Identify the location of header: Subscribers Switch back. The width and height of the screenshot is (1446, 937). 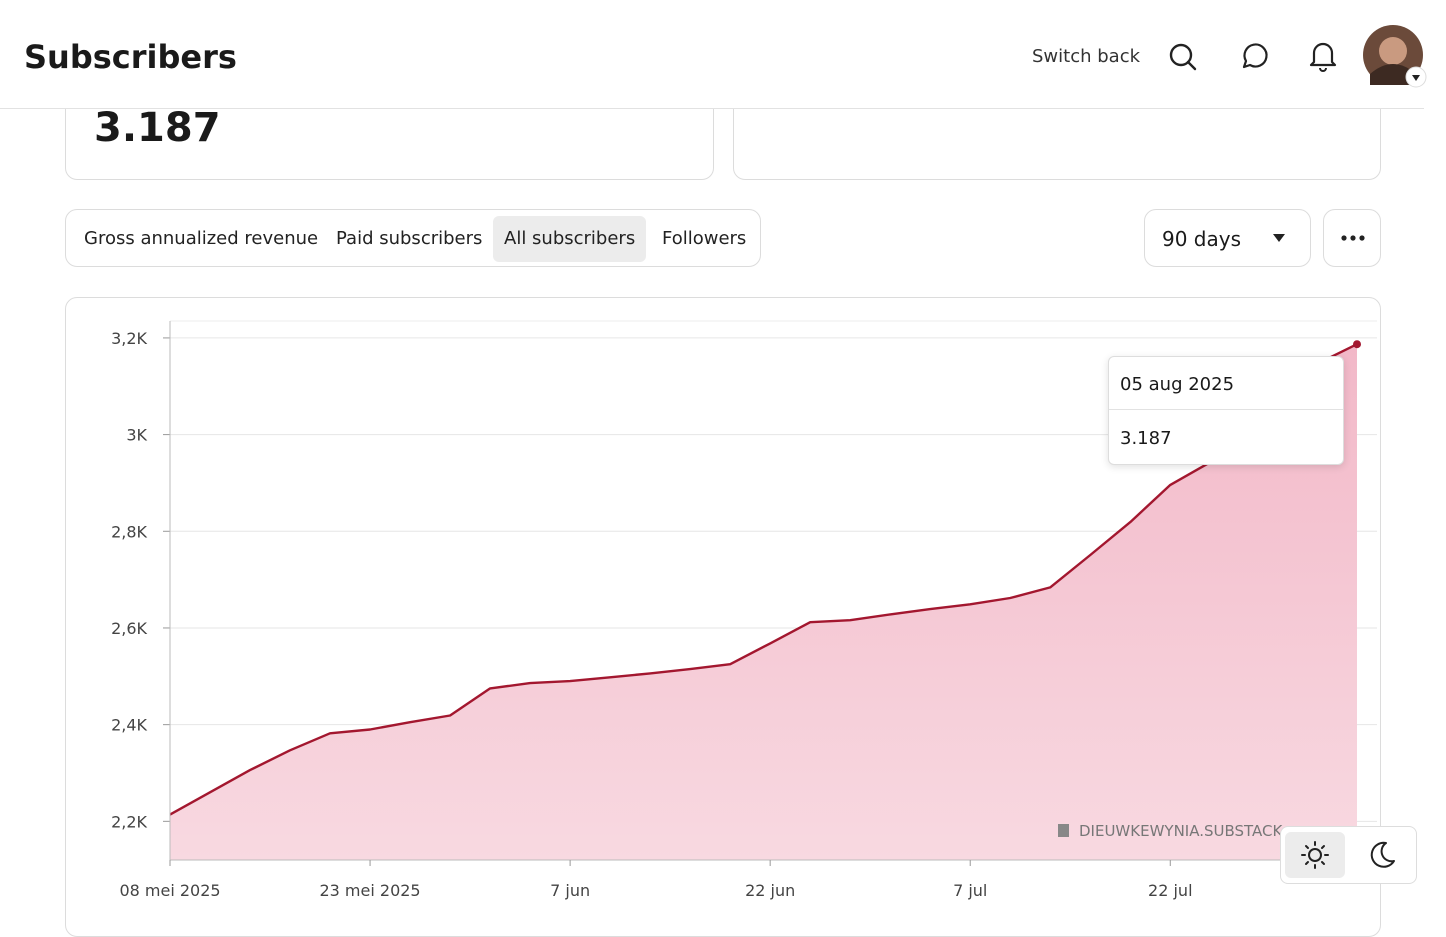
(713, 54).